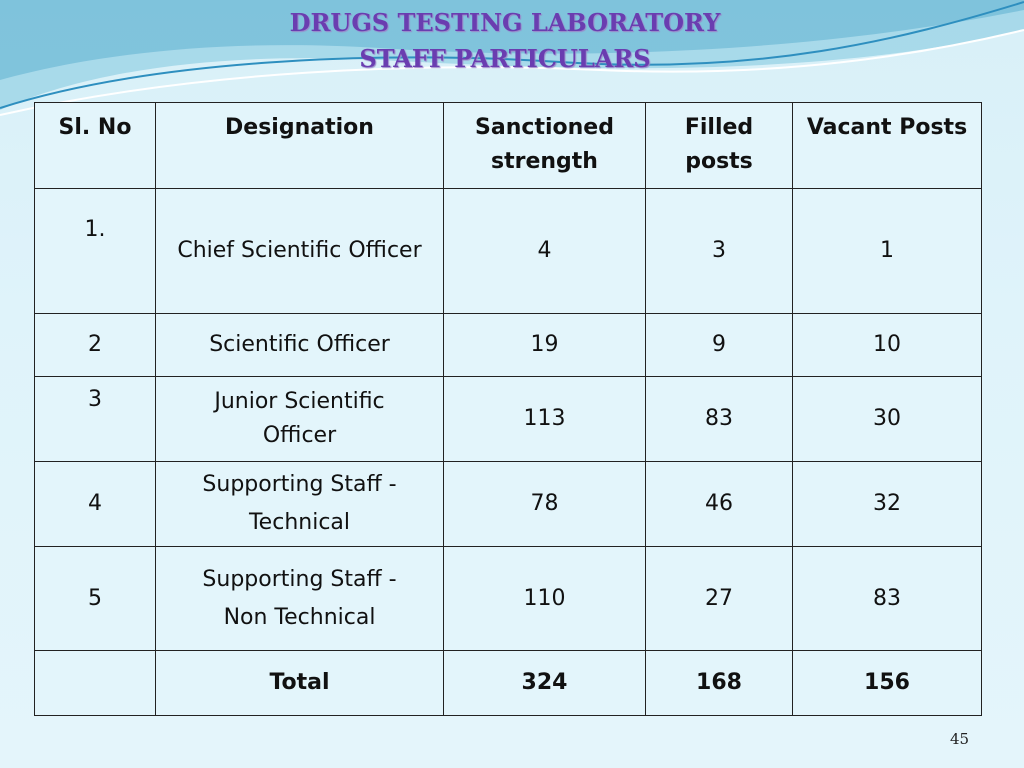 The width and height of the screenshot is (1024, 768). What do you see at coordinates (299, 683) in the screenshot?
I see `total-label: Total` at bounding box center [299, 683].